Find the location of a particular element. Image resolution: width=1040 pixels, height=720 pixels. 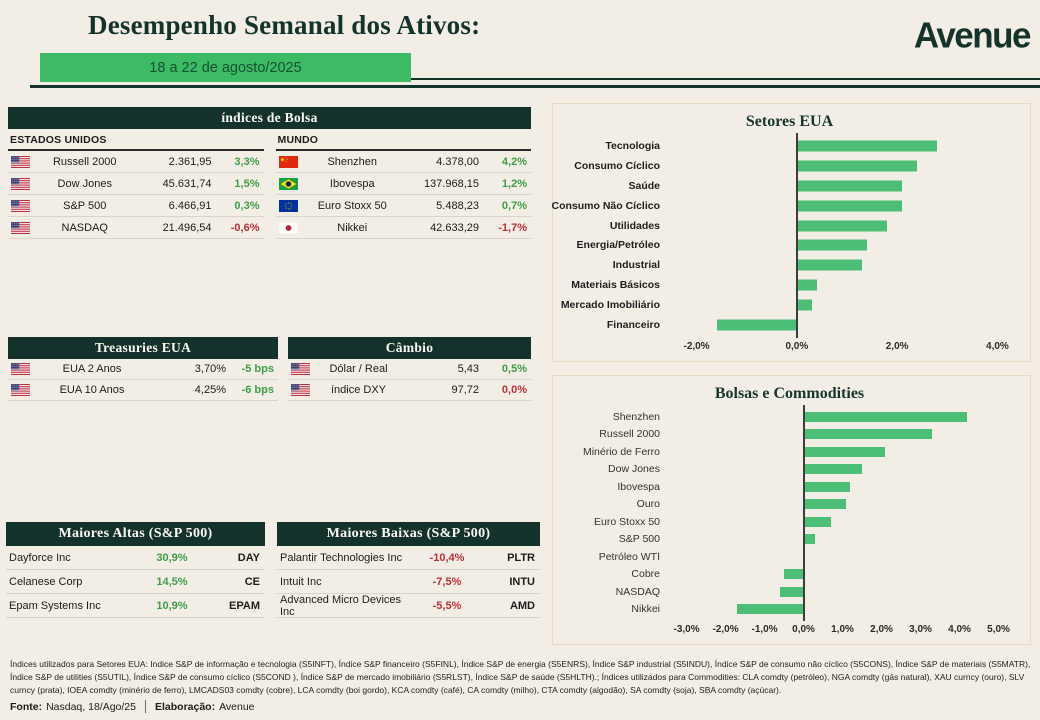

elaboration-value: Avenue is located at coordinates (237, 706).